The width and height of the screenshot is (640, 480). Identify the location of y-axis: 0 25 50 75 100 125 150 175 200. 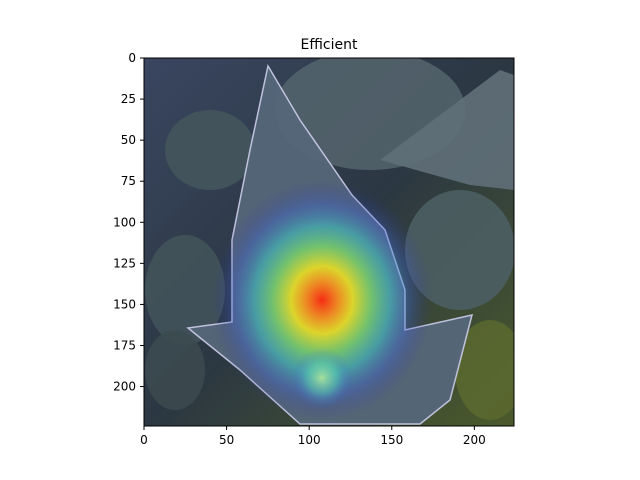
(128, 222).